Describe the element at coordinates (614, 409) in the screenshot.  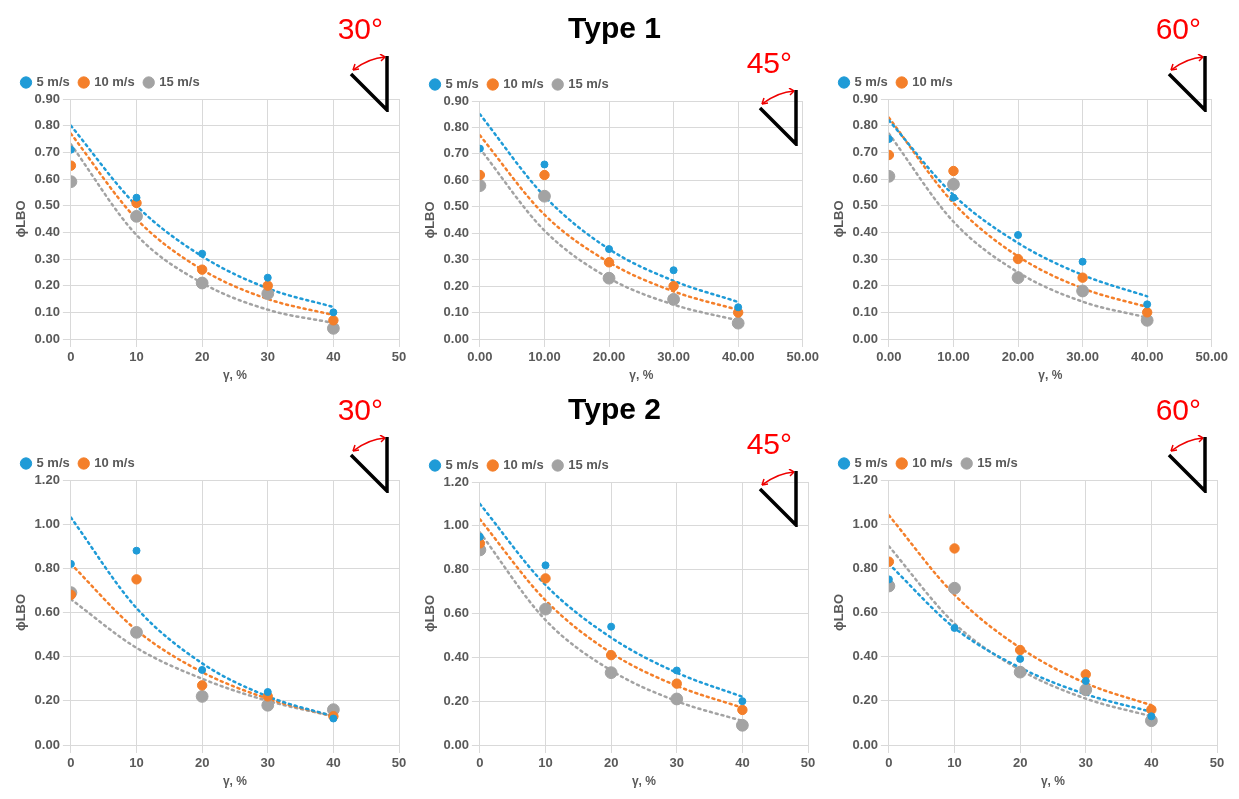
I see `chart-title: Type 2` at that location.